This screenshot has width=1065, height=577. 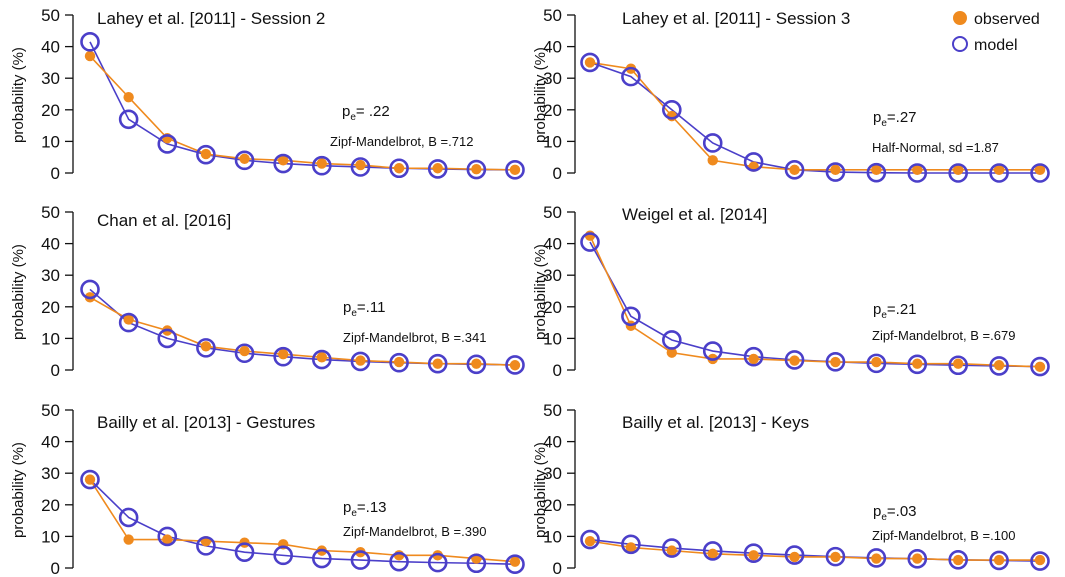 I want to click on pe-annotation: pe= .22, so click(x=366, y=113).